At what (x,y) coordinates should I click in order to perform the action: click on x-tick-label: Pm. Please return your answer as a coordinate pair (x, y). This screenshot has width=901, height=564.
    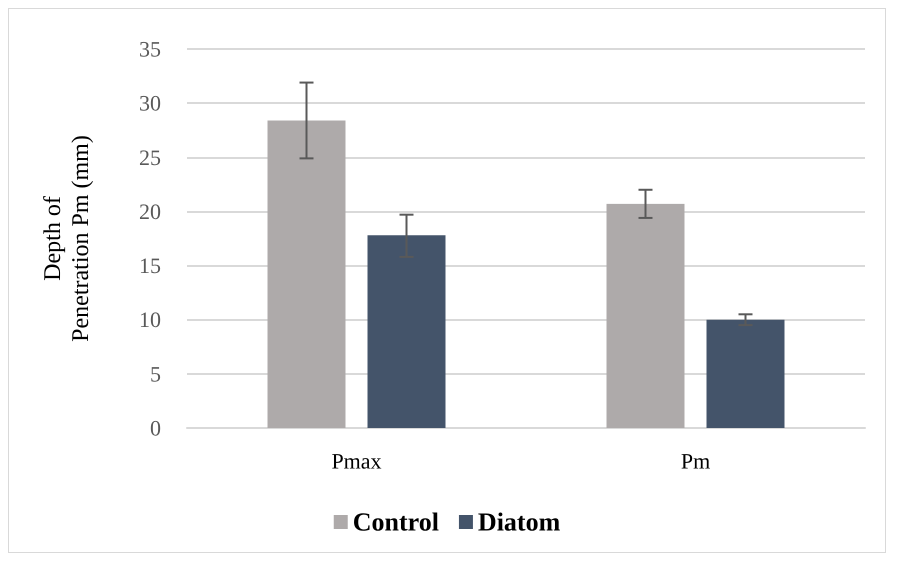
    Looking at the image, I should click on (695, 461).